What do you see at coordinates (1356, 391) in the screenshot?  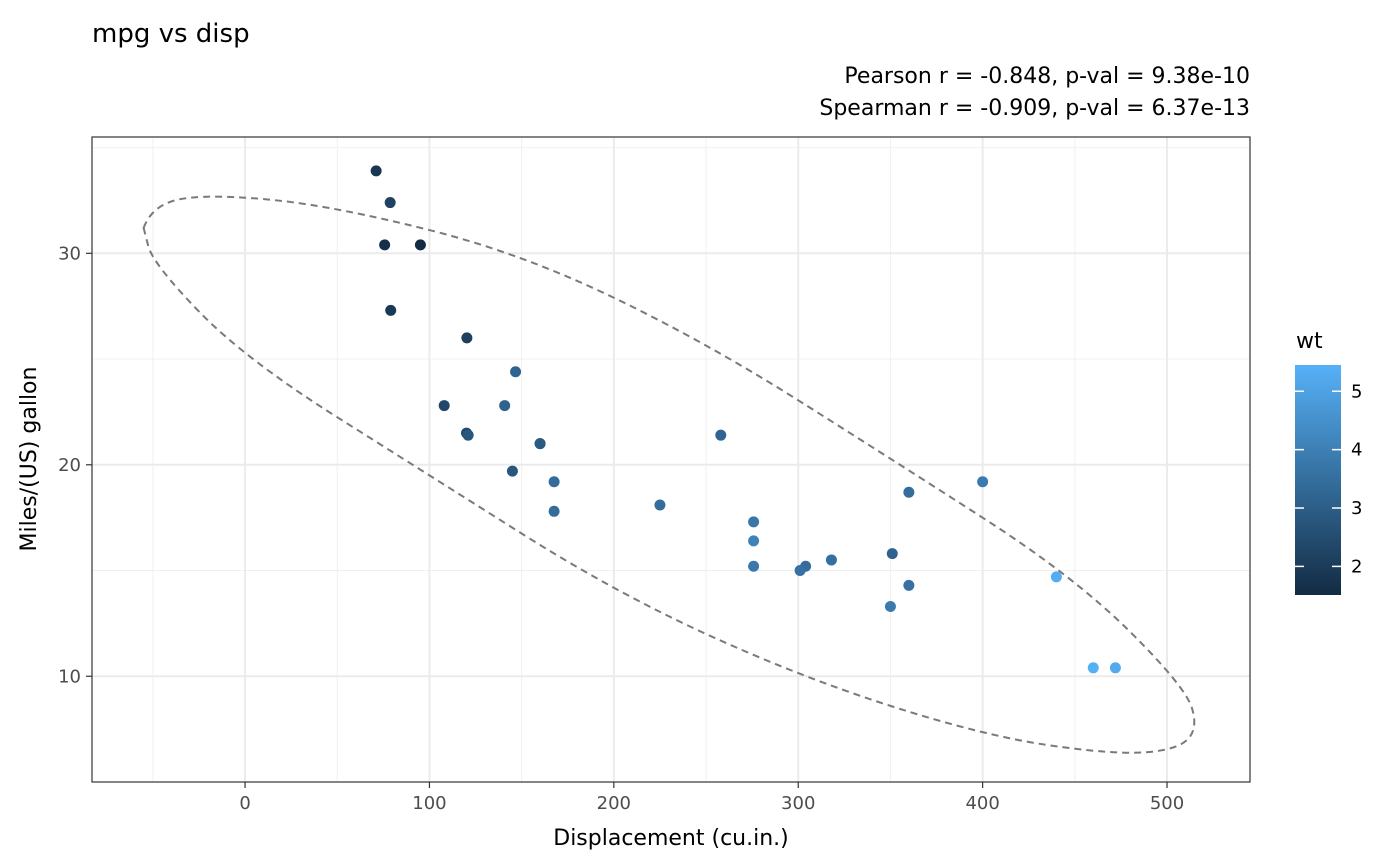 I see `legend-tick-label: 5` at bounding box center [1356, 391].